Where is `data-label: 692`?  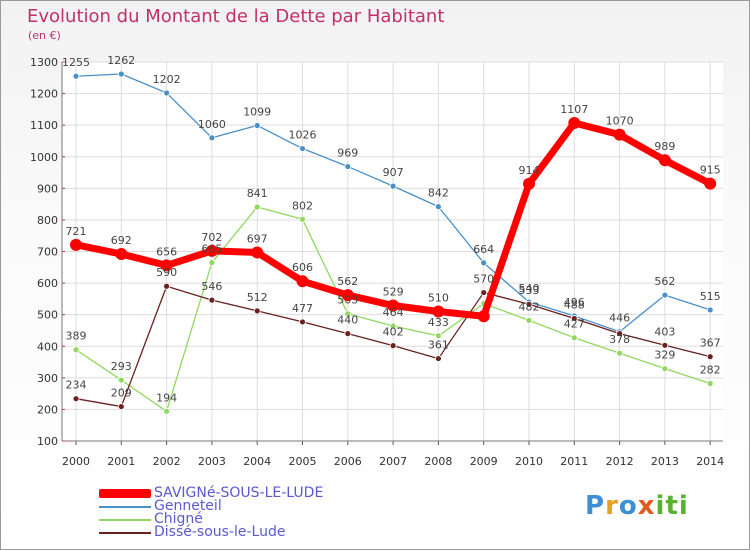
data-label: 692 is located at coordinates (121, 240).